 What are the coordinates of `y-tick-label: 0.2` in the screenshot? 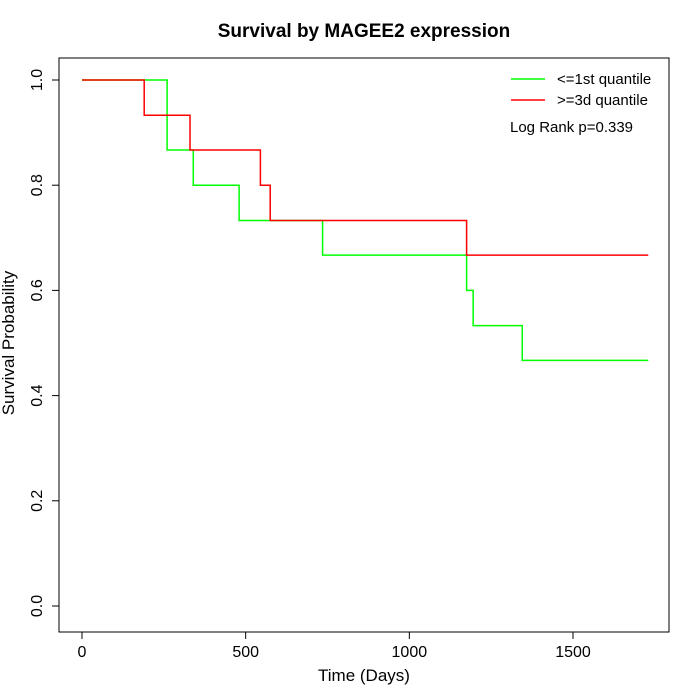 It's located at (37, 501).